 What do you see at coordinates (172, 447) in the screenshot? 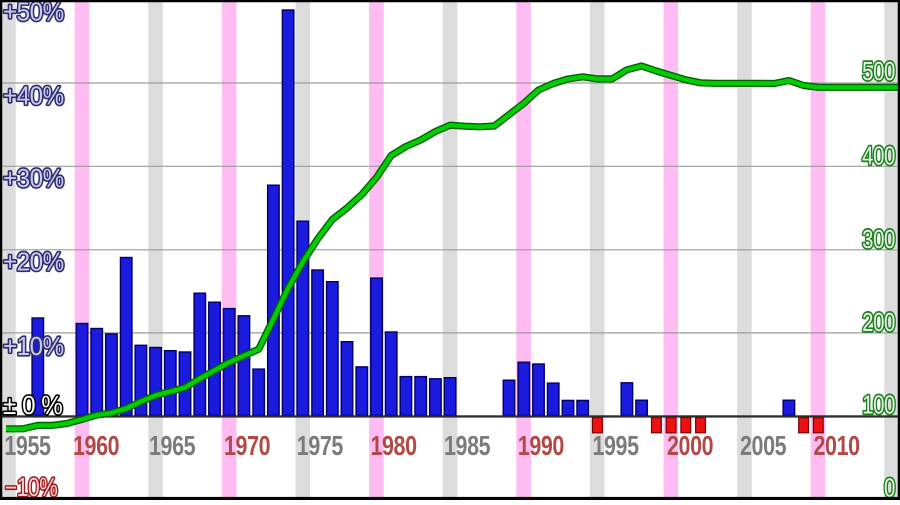
I see `svg-text: 1965` at bounding box center [172, 447].